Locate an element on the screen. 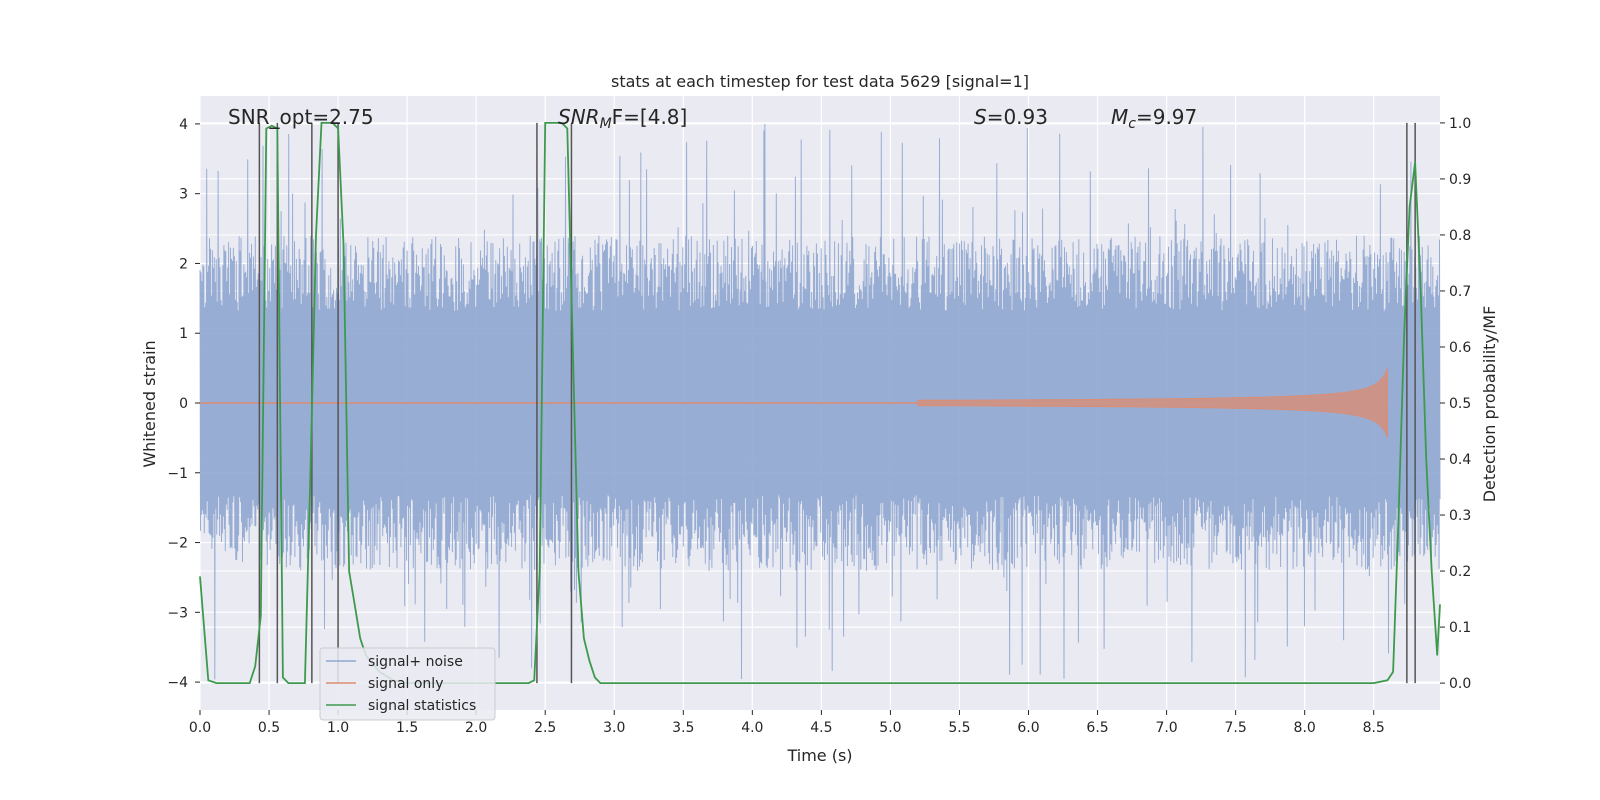  y-tick-label: −2 is located at coordinates (177, 544).